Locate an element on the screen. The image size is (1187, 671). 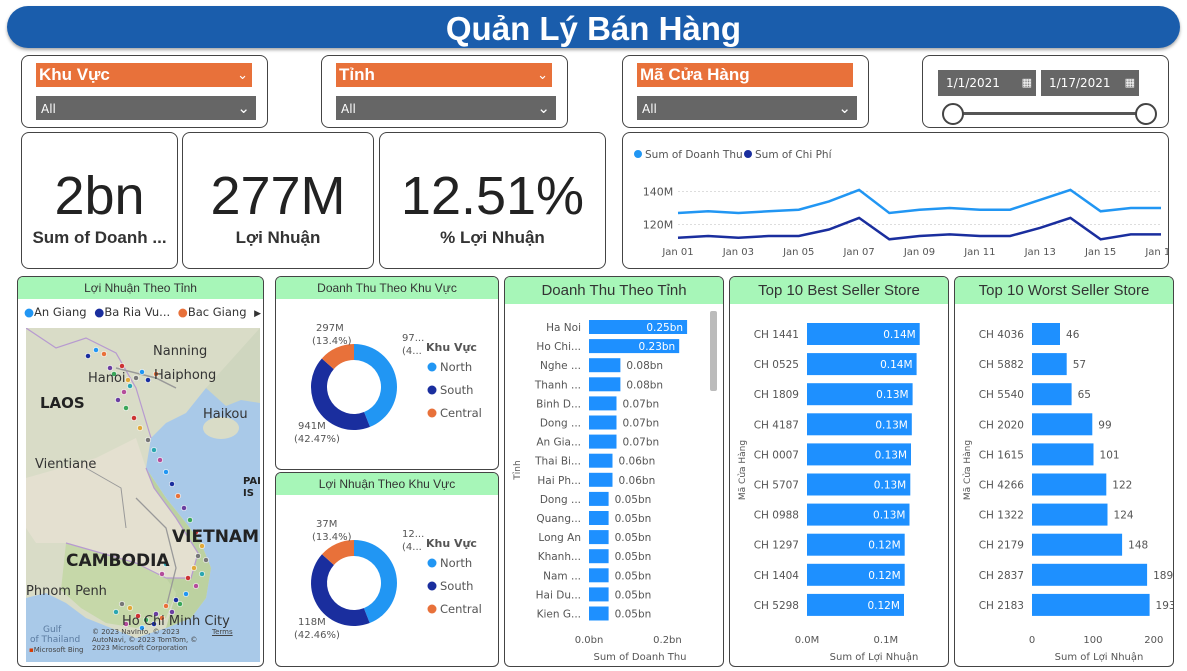
legend-next-icon: ▶ is located at coordinates (258, 314).